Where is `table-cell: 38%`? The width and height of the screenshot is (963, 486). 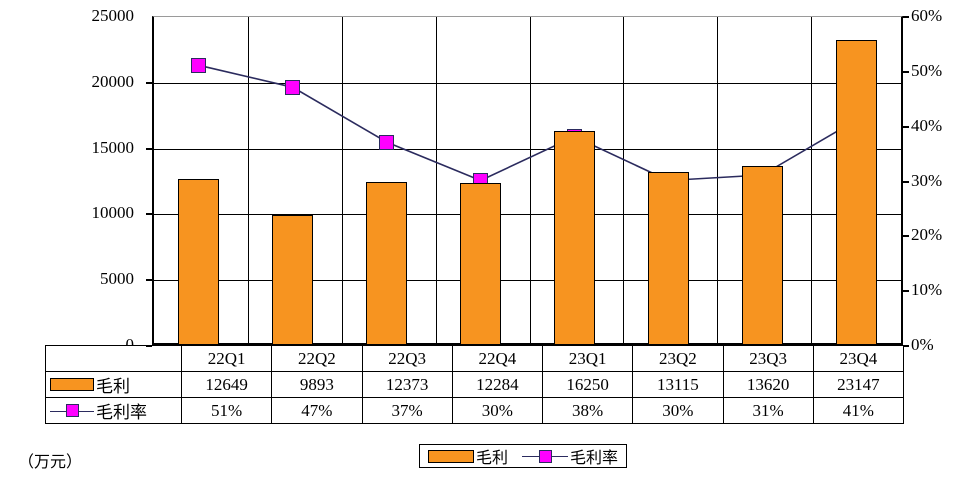 table-cell: 38% is located at coordinates (587, 410).